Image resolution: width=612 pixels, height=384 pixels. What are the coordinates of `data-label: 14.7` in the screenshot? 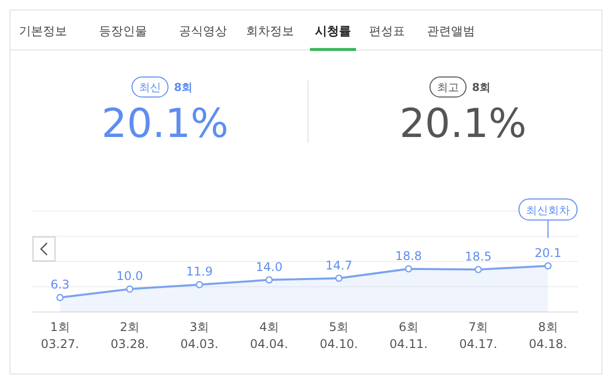 It's located at (339, 265).